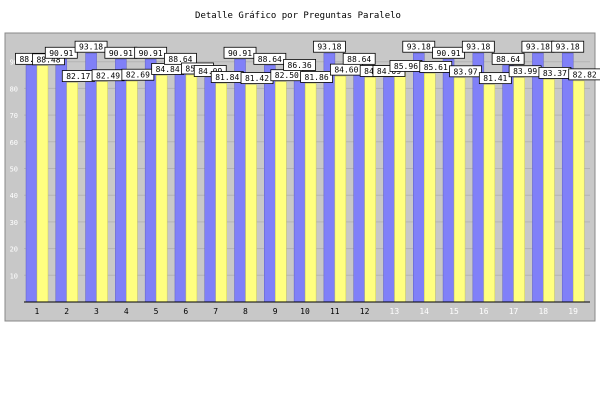  I want to click on data-label: 83.37, so click(555, 73).